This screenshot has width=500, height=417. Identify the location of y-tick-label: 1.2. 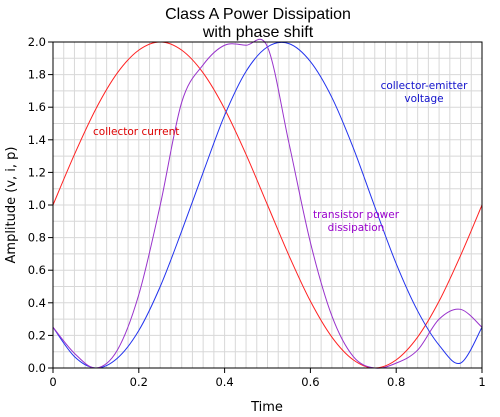
(37, 172).